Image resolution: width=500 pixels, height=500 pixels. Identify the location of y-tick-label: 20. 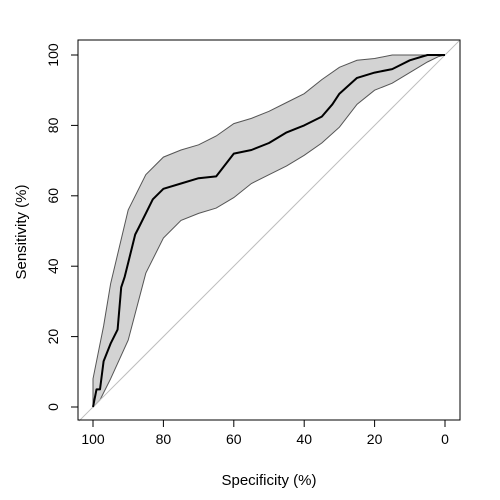
(53, 337).